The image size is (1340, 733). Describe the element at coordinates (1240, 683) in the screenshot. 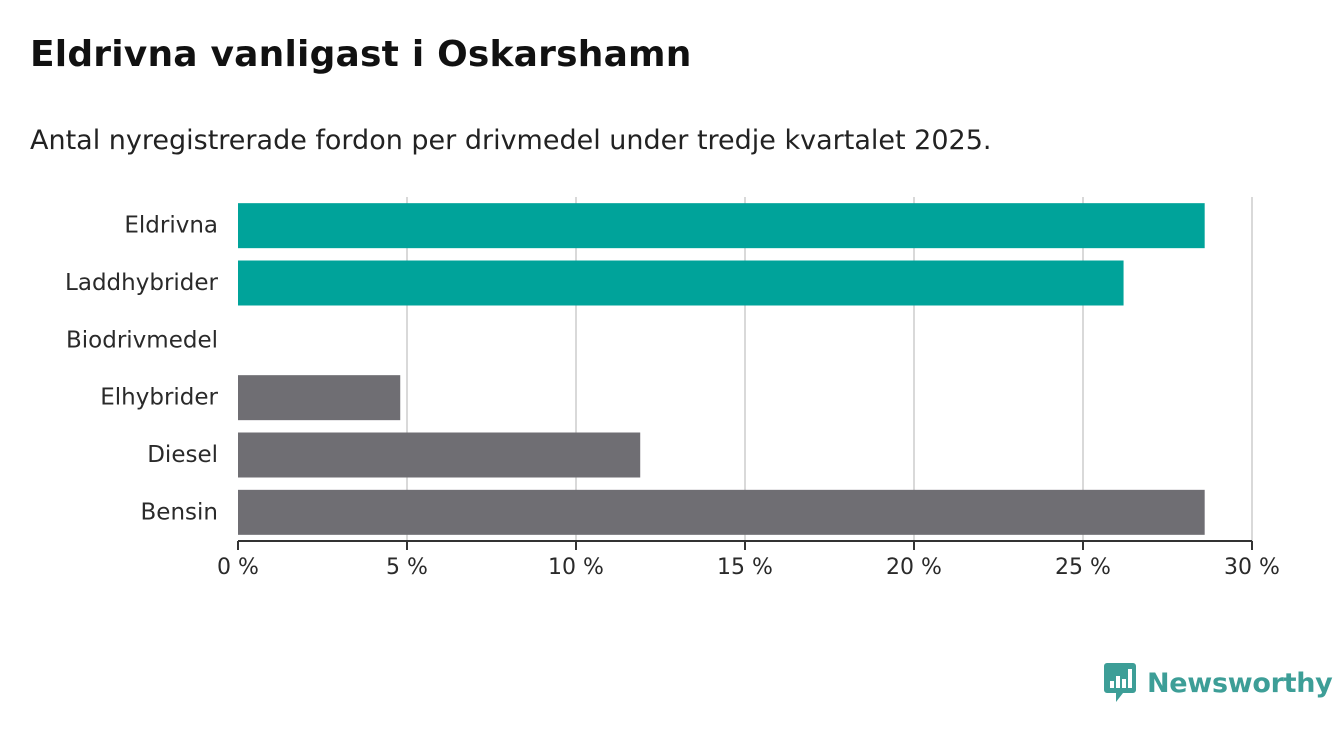

I see `brand-name: Newsworthy` at that location.